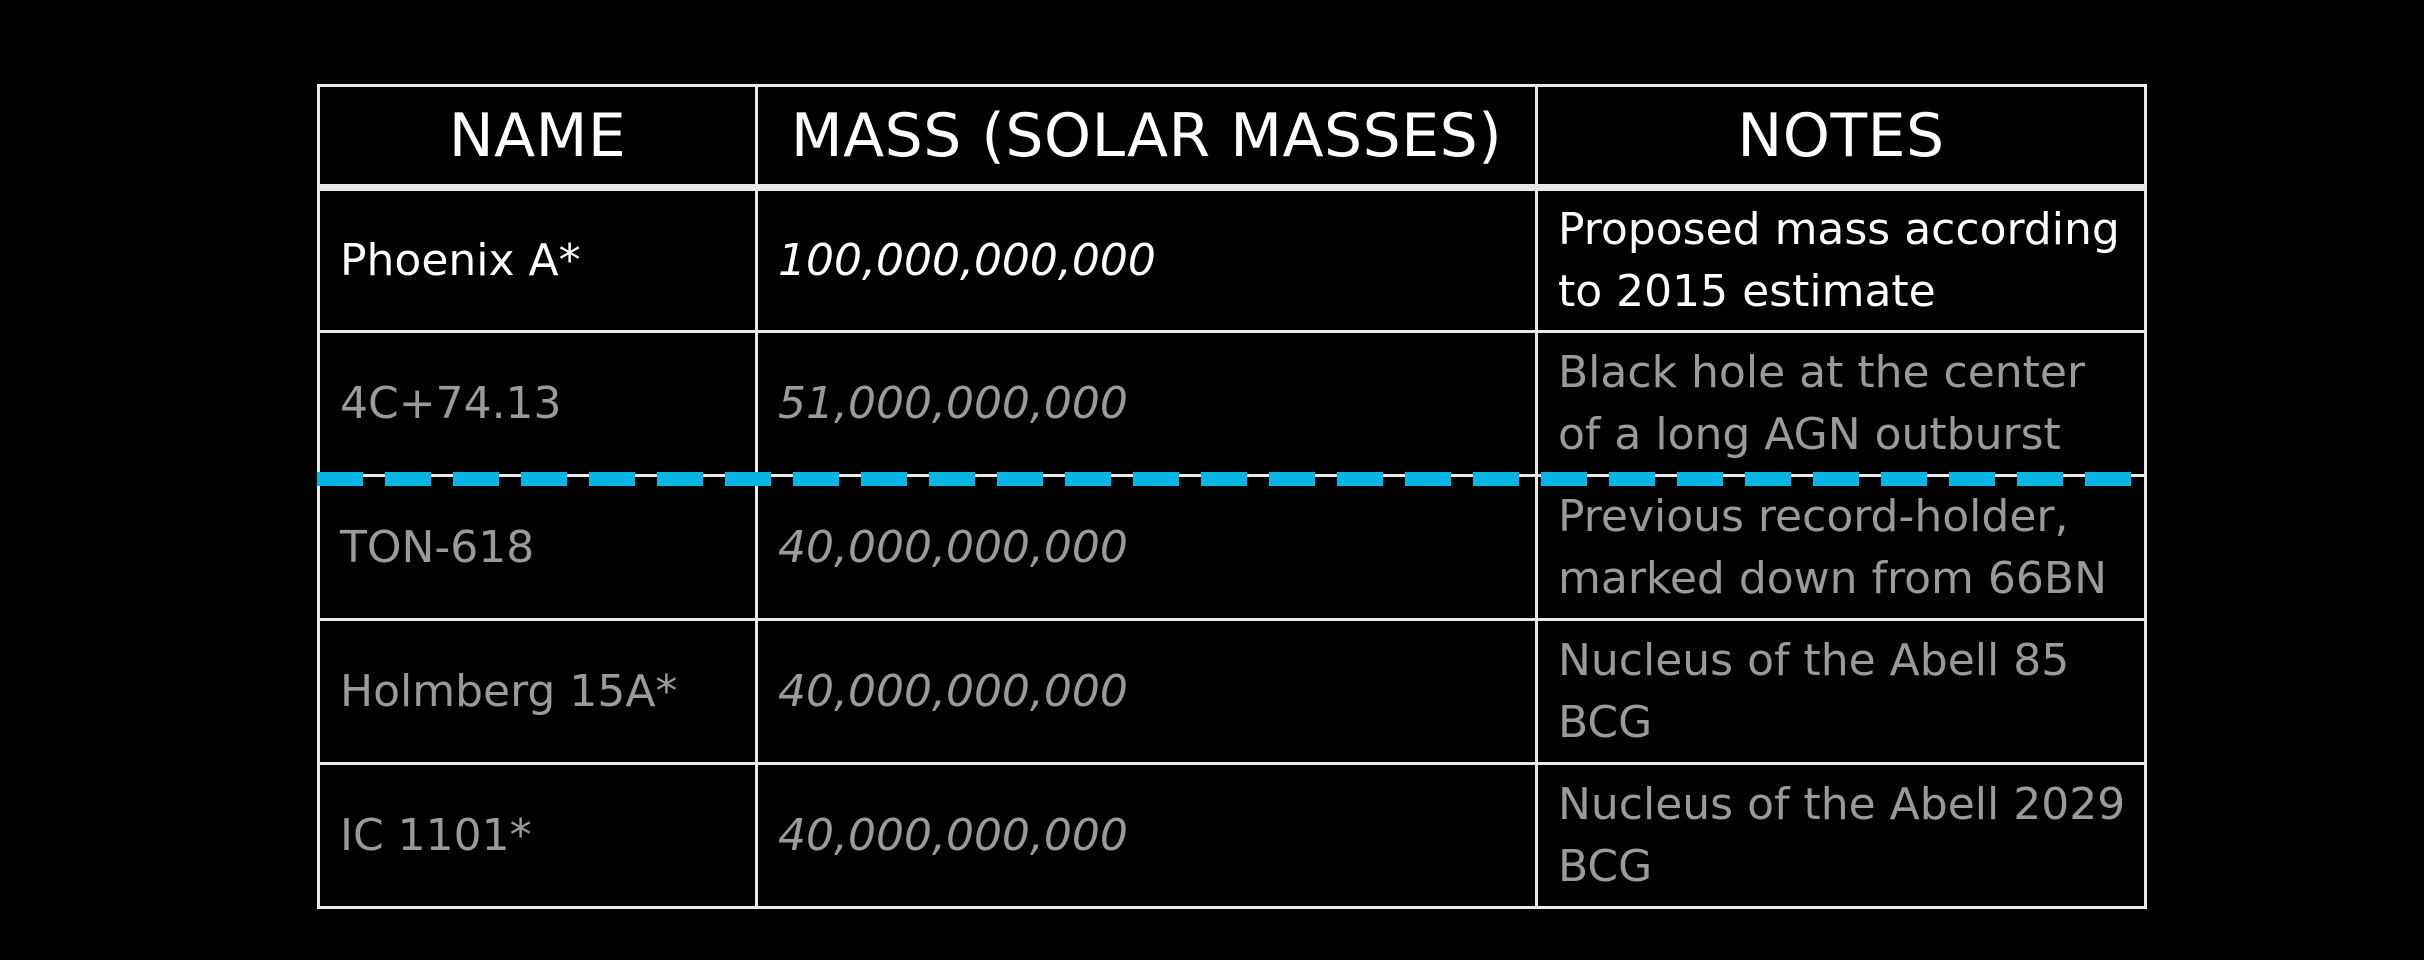  What do you see at coordinates (537, 403) in the screenshot?
I see `cell-name: 4C+74.13` at bounding box center [537, 403].